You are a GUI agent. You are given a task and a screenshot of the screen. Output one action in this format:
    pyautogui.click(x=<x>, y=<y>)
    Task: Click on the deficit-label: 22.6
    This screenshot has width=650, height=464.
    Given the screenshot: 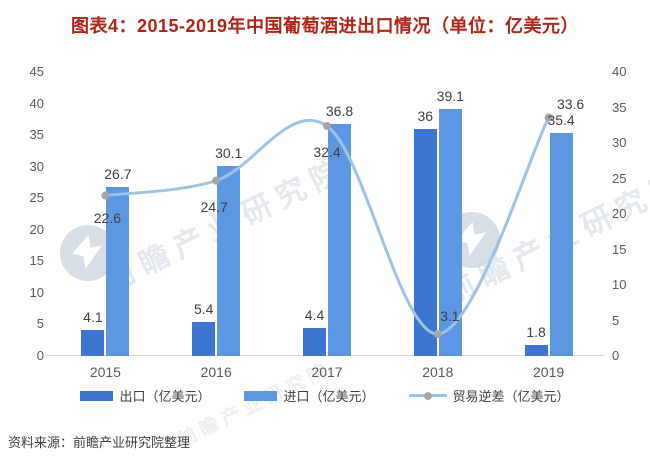 What is the action you would take?
    pyautogui.click(x=107, y=217)
    